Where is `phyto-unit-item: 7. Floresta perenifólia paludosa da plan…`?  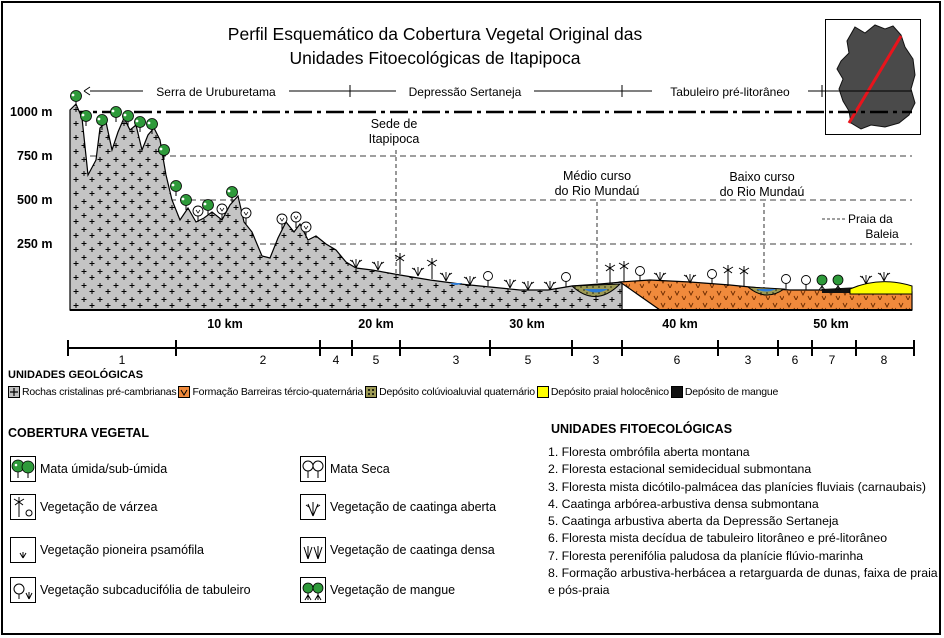
phyto-unit-item: 7. Floresta perenifólia paludosa da plan… is located at coordinates (706, 555).